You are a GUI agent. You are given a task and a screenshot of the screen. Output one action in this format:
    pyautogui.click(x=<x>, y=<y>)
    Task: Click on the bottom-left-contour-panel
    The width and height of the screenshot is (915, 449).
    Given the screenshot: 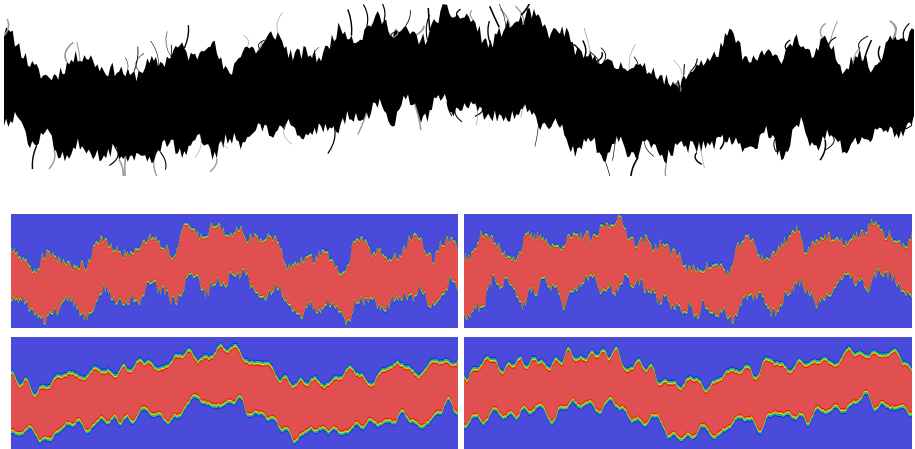 What is the action you would take?
    pyautogui.click(x=234, y=393)
    